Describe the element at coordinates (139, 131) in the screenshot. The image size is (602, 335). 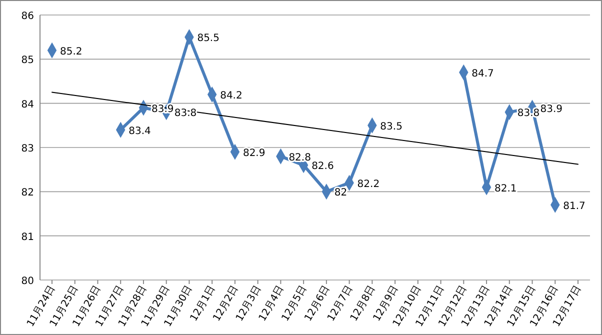
I see `data-label: 83.4` at that location.